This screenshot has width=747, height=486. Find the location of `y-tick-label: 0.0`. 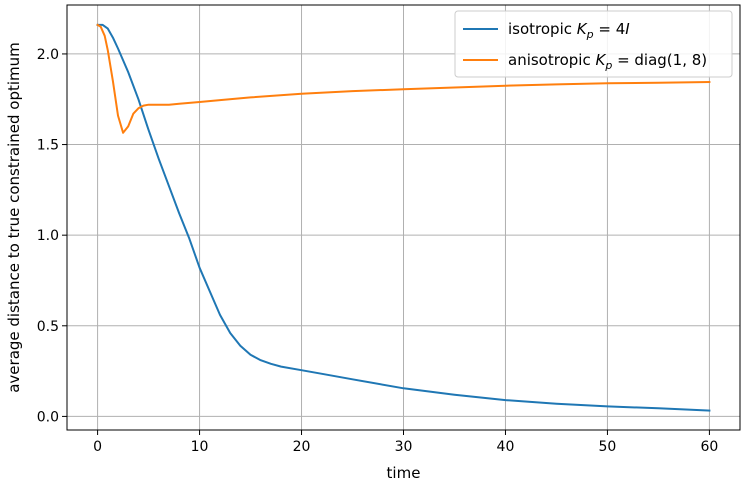

y-tick-label: 0.0 is located at coordinates (48, 417).